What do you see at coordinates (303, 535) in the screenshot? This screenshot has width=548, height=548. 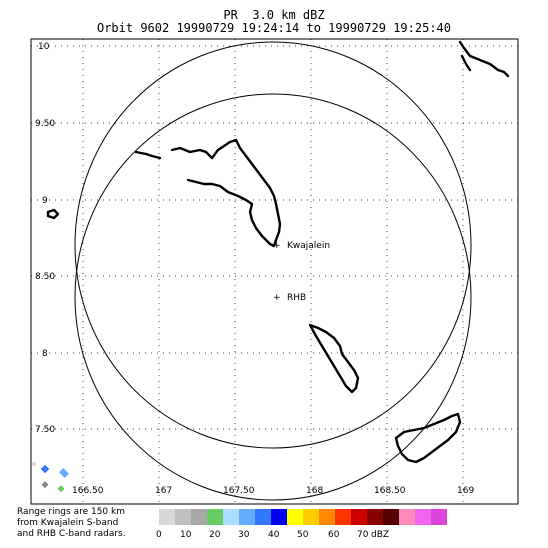 I see `colorbar-tick-label: 50` at bounding box center [303, 535].